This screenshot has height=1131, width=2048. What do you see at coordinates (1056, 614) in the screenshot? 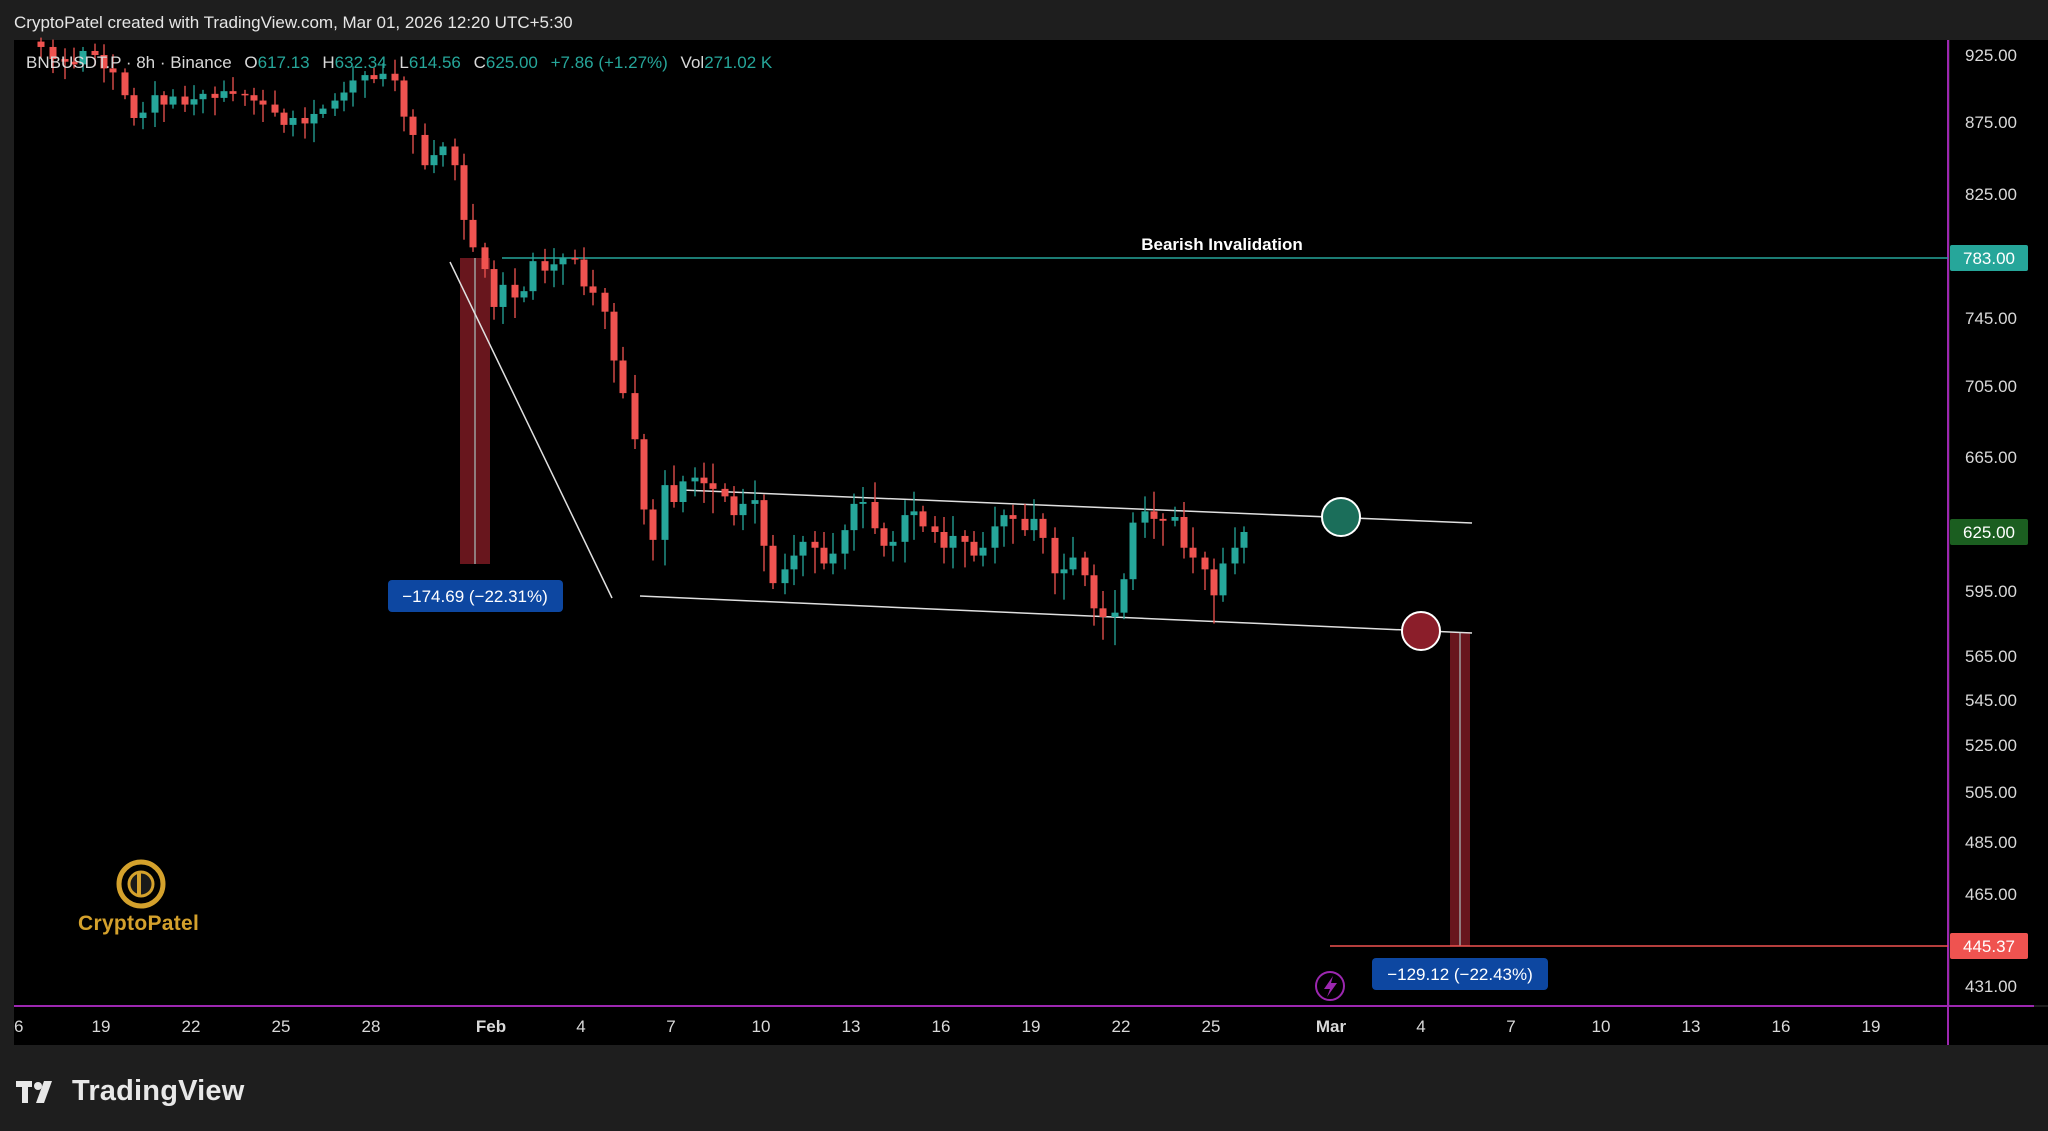
I see `channel-lower-line` at bounding box center [1056, 614].